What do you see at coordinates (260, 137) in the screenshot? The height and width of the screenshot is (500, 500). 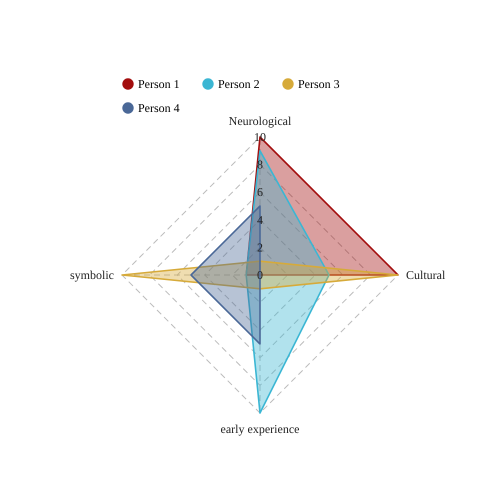 I see `y-tick-label: 10` at bounding box center [260, 137].